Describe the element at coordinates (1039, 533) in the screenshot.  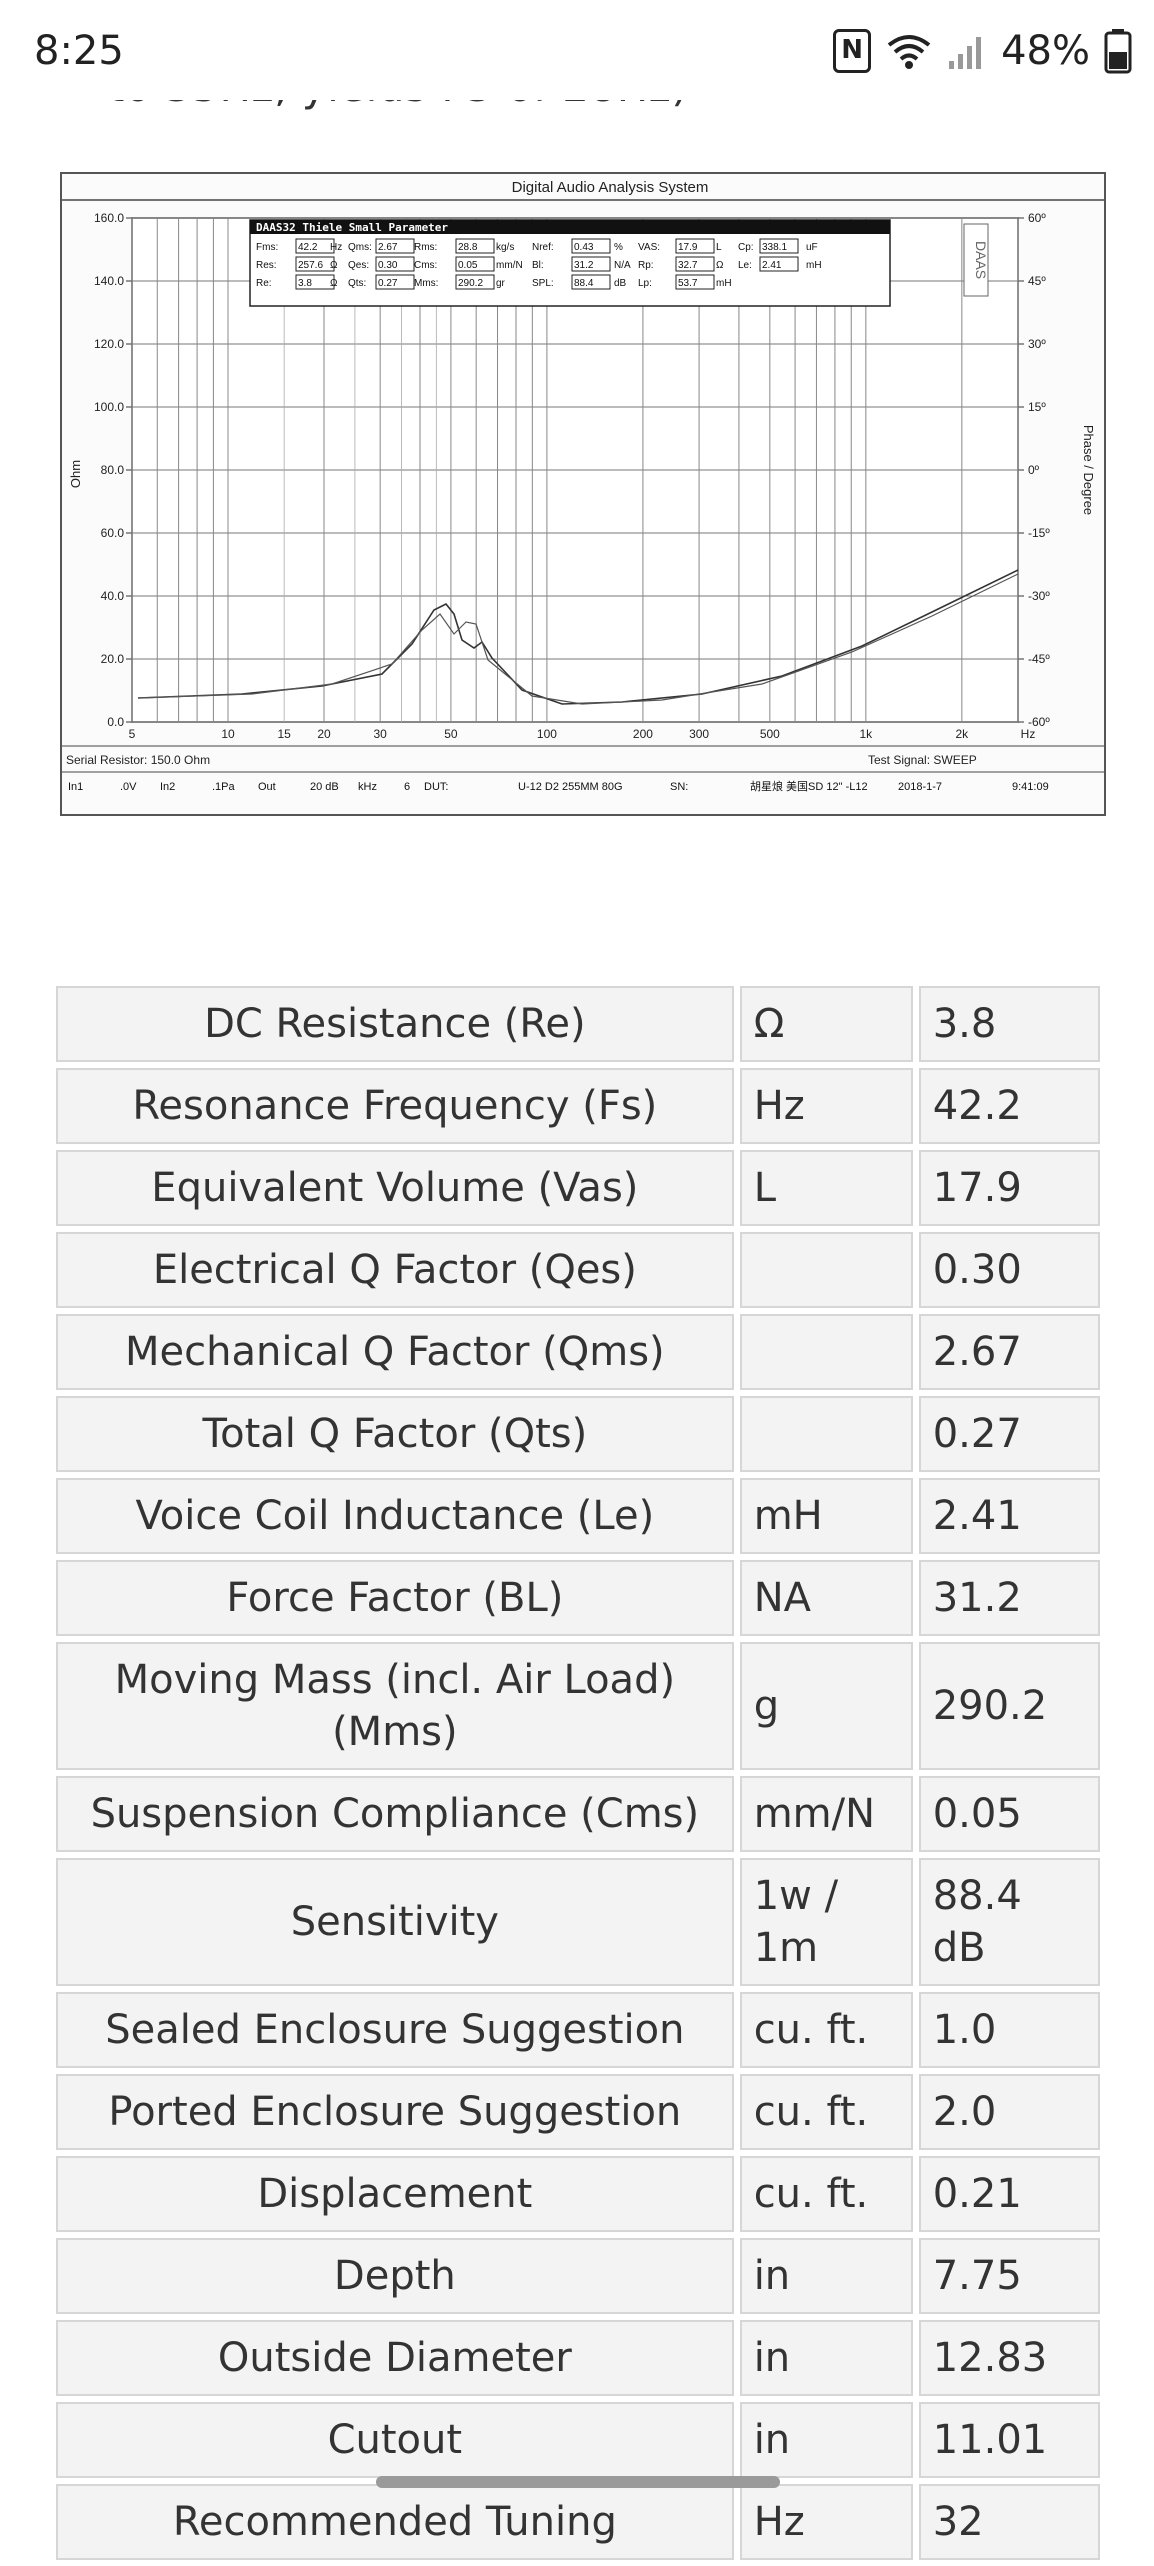
I see `right-tick-label: -15º` at that location.